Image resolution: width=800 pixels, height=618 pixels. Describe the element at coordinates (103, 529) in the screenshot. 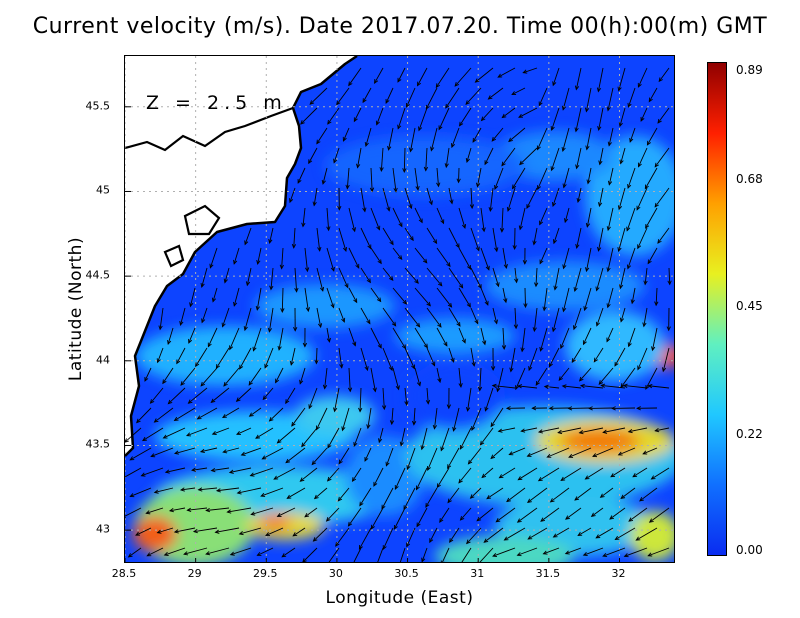

I see `y-tick-label: 43` at that location.